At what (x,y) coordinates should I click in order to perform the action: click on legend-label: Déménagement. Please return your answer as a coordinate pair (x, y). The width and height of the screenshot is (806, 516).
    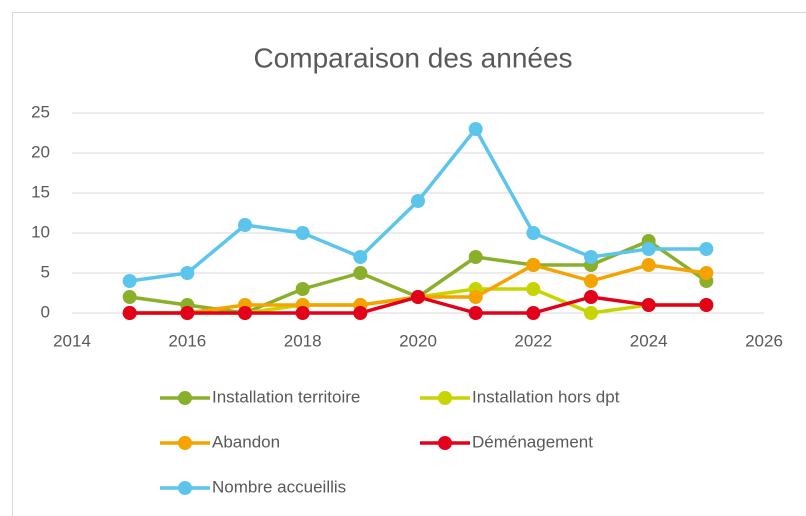
    Looking at the image, I should click on (532, 441).